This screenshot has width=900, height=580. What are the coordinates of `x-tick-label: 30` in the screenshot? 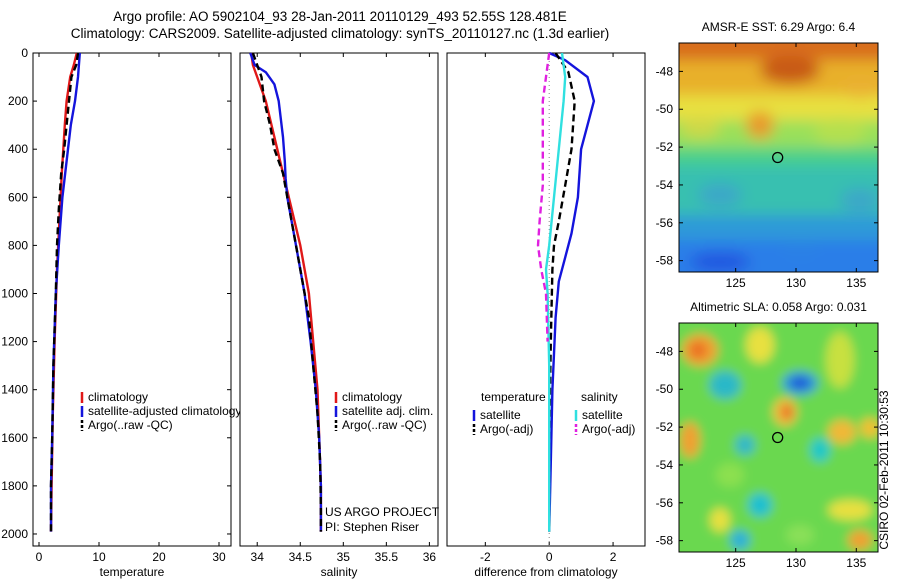 It's located at (219, 557).